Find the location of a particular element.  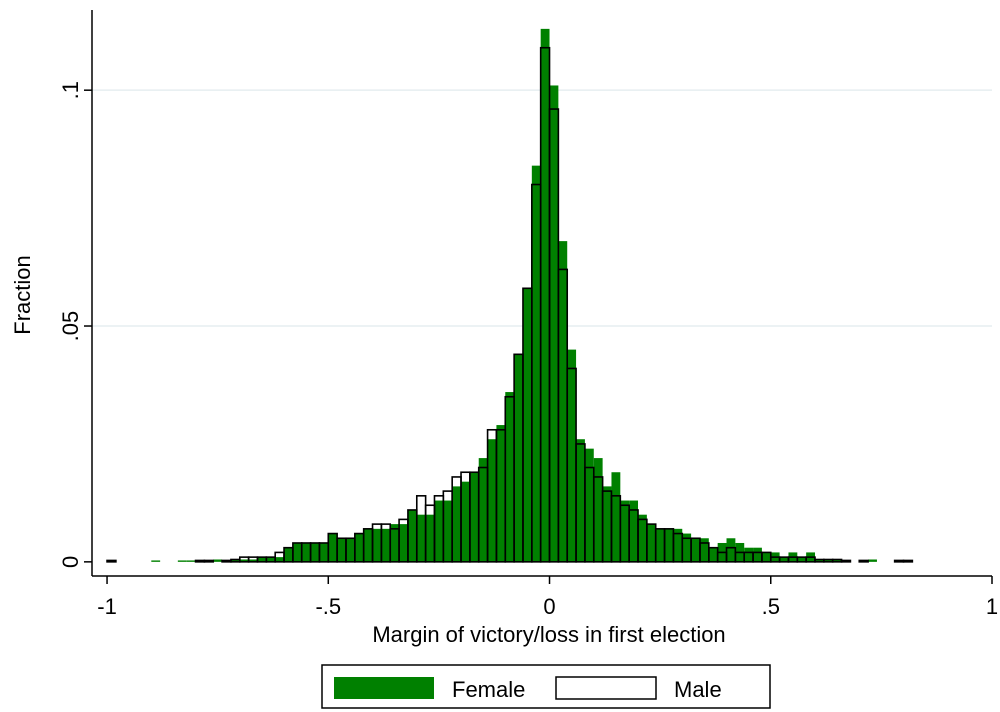

legend-label: Male is located at coordinates (698, 689).